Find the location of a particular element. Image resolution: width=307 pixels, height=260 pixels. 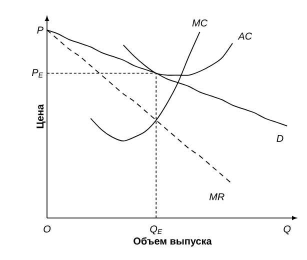

x-tick-label: Q$_{E}$ is located at coordinates (156, 230).